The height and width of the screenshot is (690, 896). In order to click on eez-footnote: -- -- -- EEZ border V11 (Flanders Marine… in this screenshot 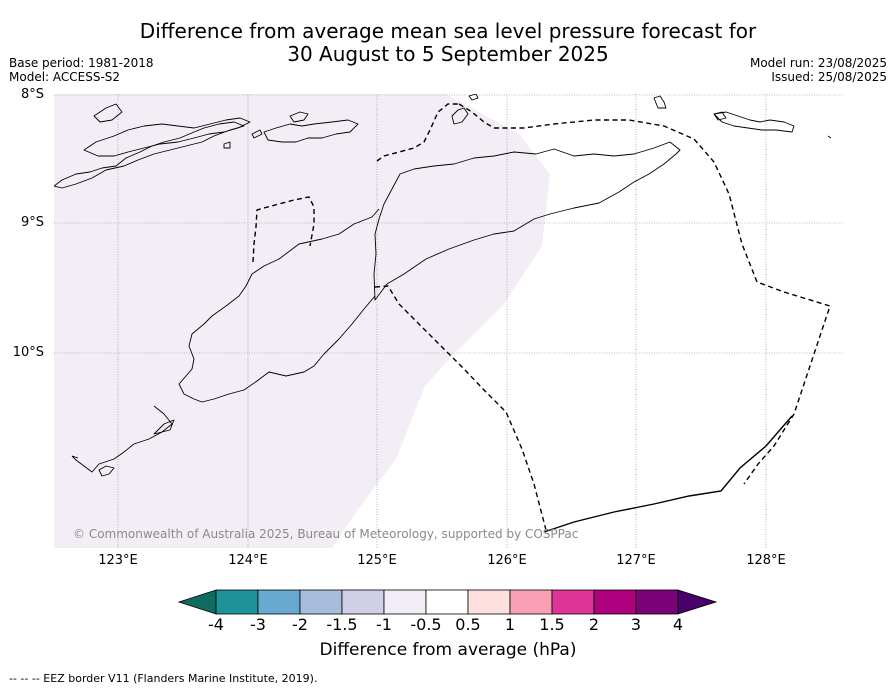, I will do `click(163, 678)`.